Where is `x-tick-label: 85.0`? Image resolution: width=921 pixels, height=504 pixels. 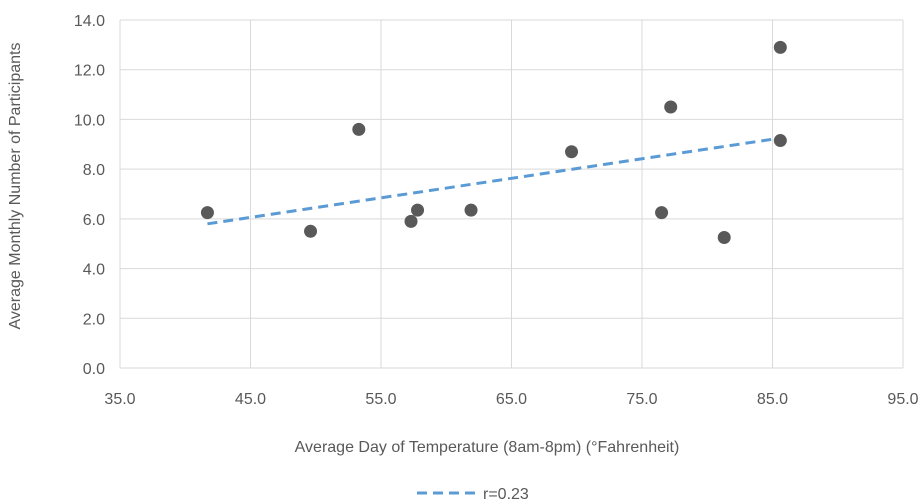
x-tick-label: 85.0 is located at coordinates (772, 399).